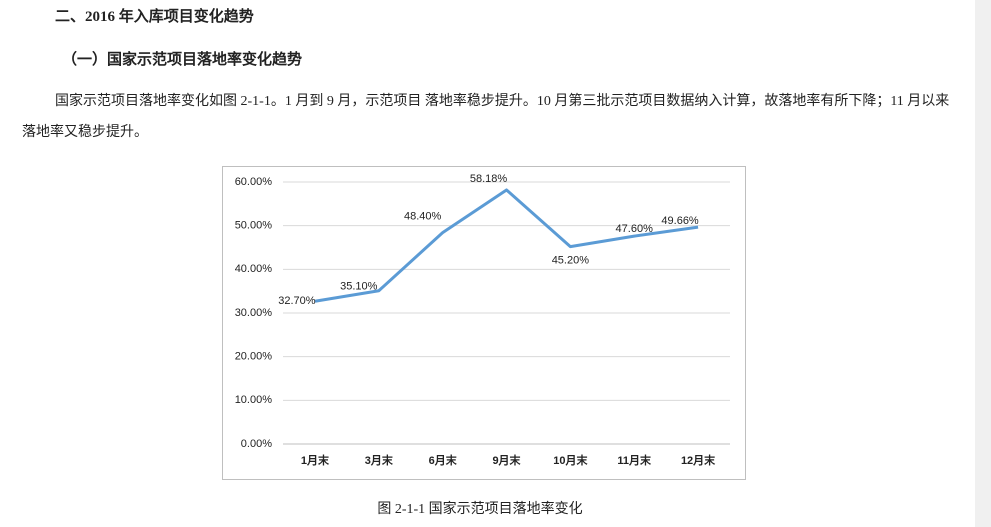 The width and height of the screenshot is (991, 527). Describe the element at coordinates (254, 357) in the screenshot. I see `y-tick-label: 20.00%` at that location.